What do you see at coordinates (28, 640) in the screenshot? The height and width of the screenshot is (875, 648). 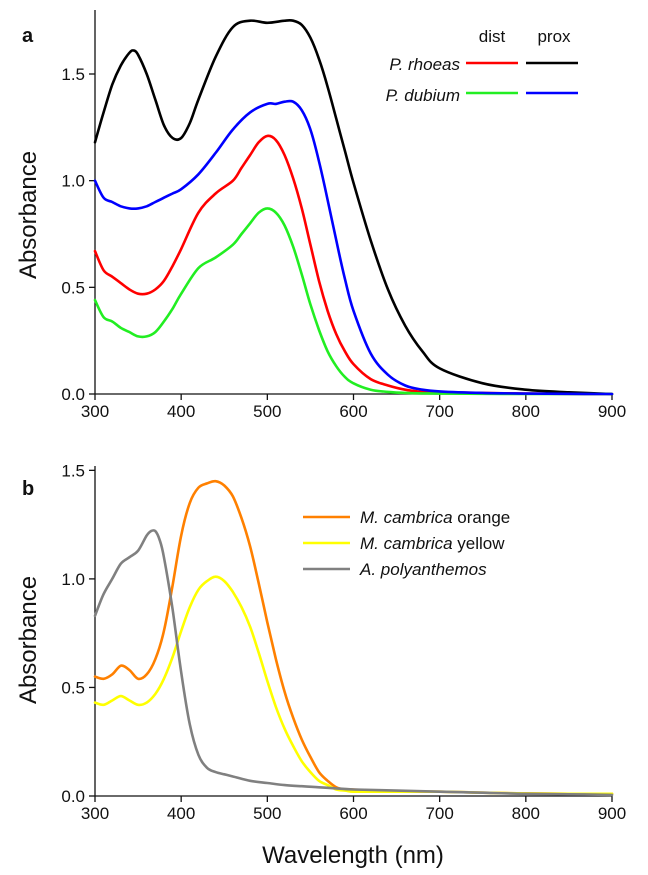 I see `y-axis-label-b: Absorbance` at bounding box center [28, 640].